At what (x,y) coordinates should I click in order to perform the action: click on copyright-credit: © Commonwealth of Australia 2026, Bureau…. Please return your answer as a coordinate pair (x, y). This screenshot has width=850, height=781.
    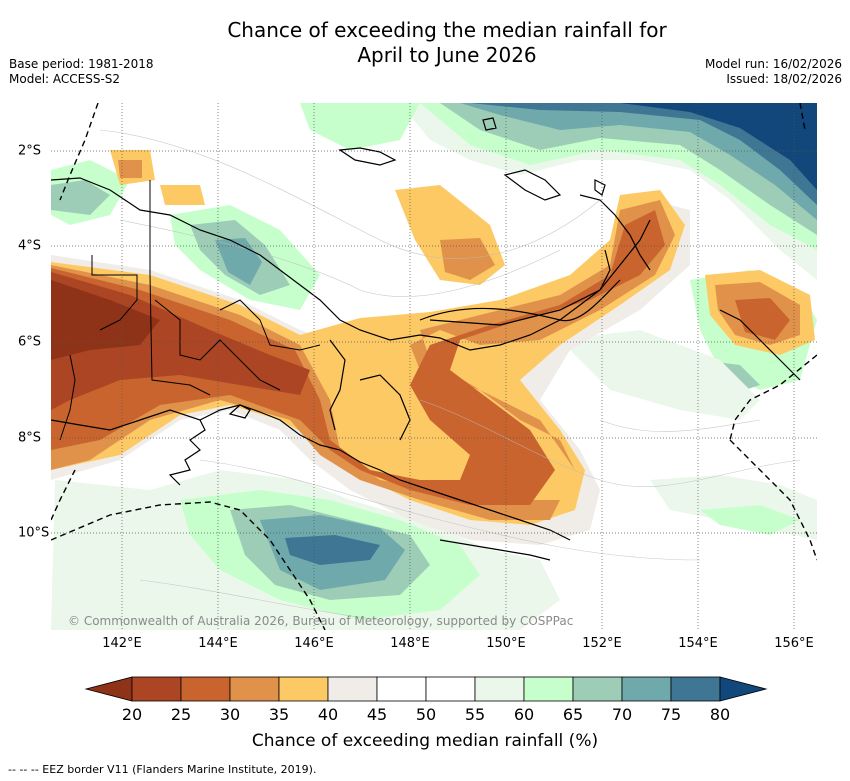
    Looking at the image, I should click on (321, 621).